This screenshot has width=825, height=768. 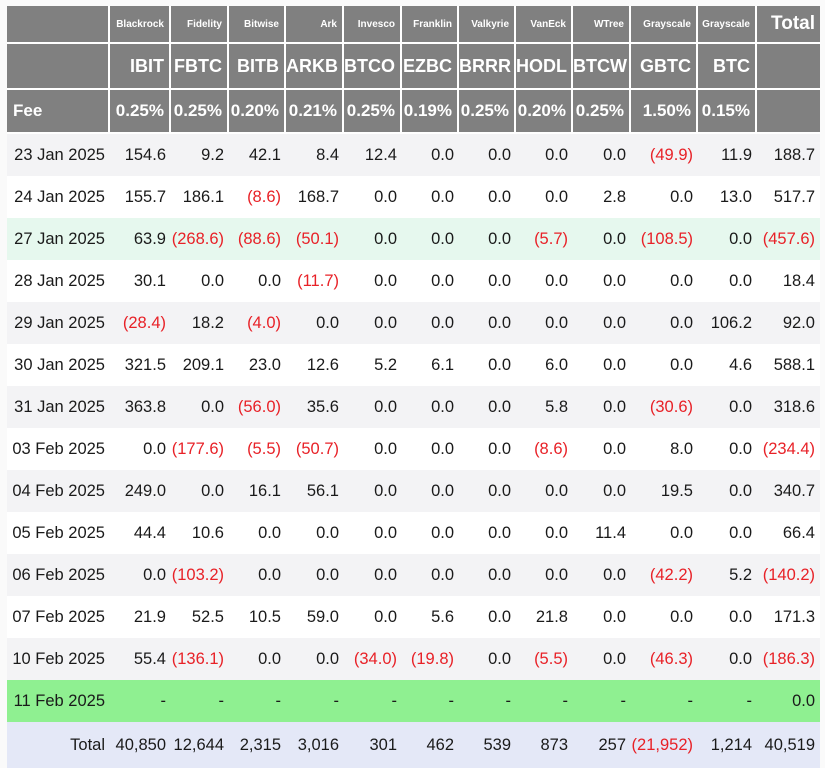 What do you see at coordinates (200, 659) in the screenshot?
I see `flow-value: (136.1)` at bounding box center [200, 659].